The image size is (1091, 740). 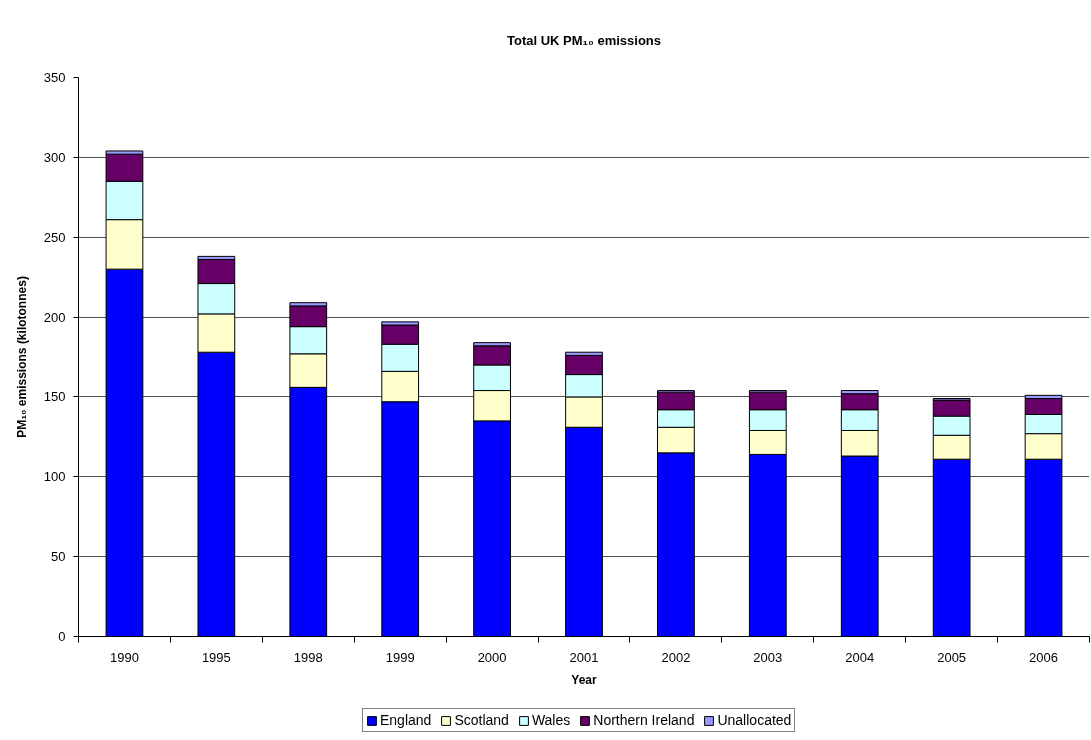 What do you see at coordinates (952, 657) in the screenshot?
I see `x-tick-label: 2005` at bounding box center [952, 657].